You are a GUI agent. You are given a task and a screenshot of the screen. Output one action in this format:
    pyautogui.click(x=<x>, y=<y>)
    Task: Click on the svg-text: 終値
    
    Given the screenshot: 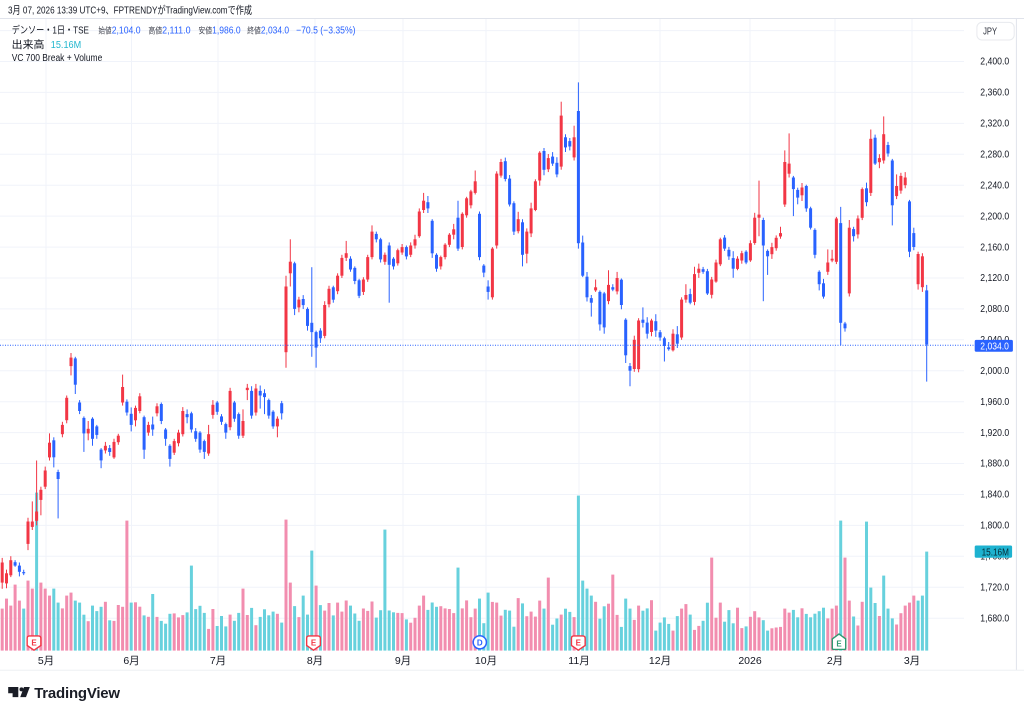 What is the action you would take?
    pyautogui.click(x=254, y=31)
    